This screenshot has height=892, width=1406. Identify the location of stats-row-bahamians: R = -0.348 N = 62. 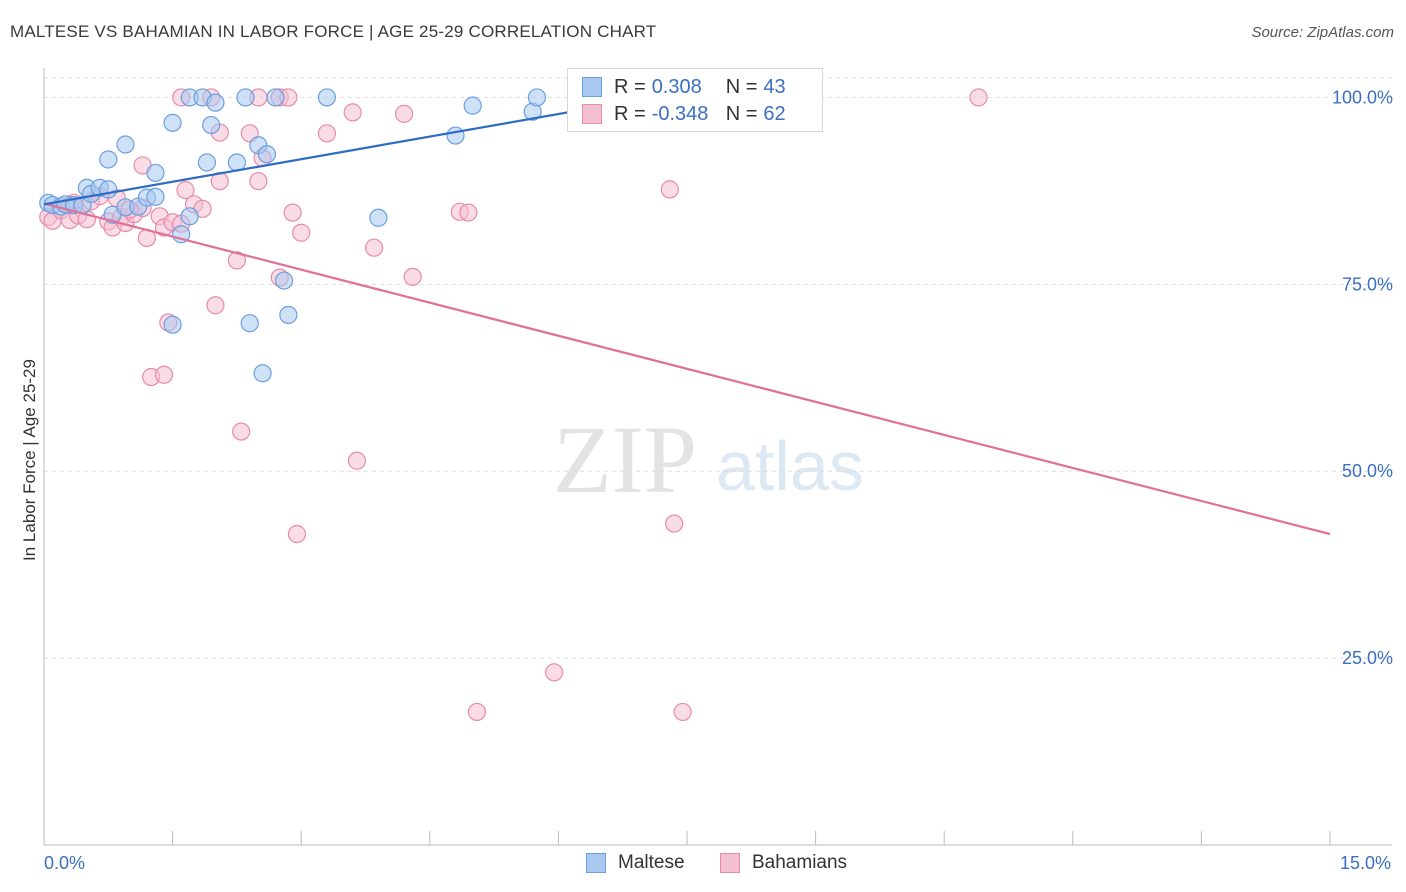
(684, 114).